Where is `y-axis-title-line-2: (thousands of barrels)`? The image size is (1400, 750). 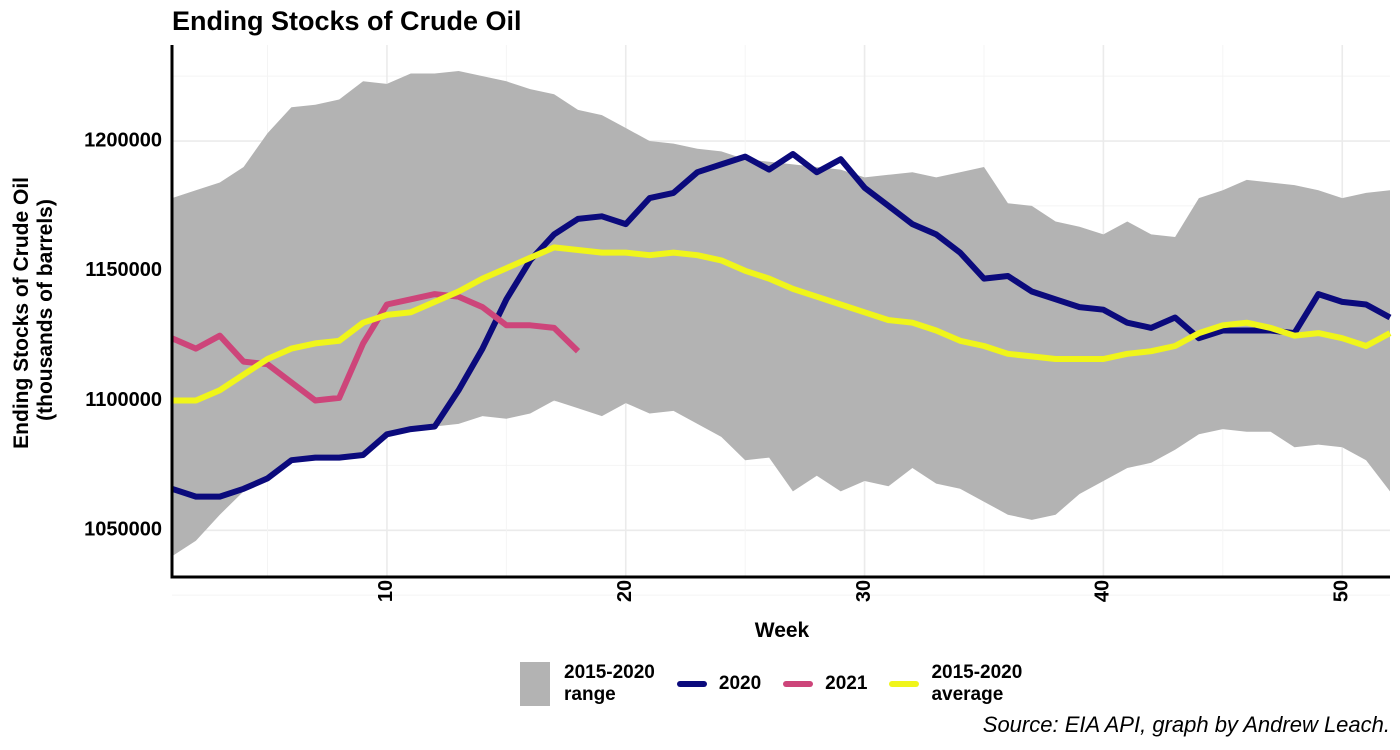
y-axis-title-line-2: (thousands of barrels) is located at coordinates (45, 310).